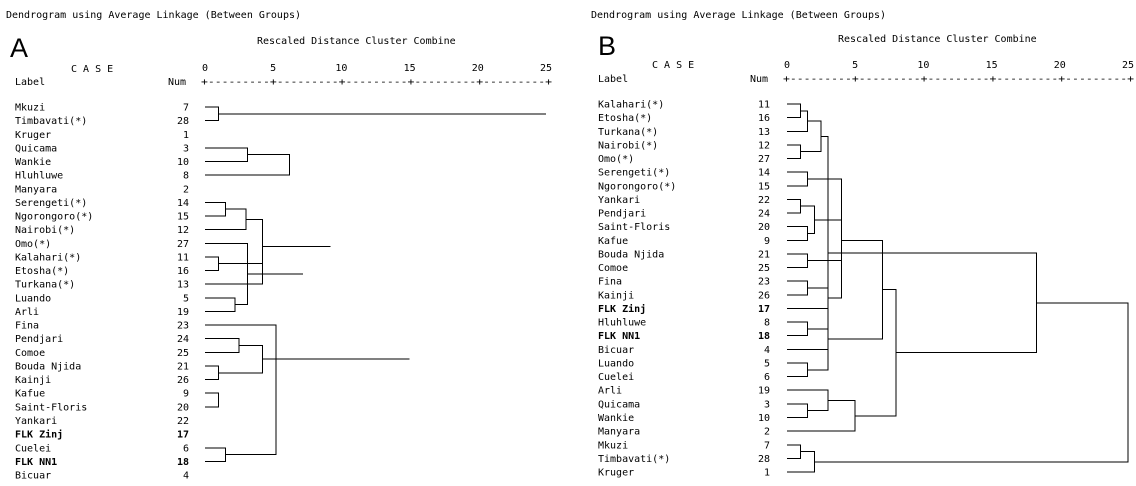 The width and height of the screenshot is (1136, 486). What do you see at coordinates (27, 312) in the screenshot?
I see `panel-a-leaf-label: Arli` at bounding box center [27, 312].